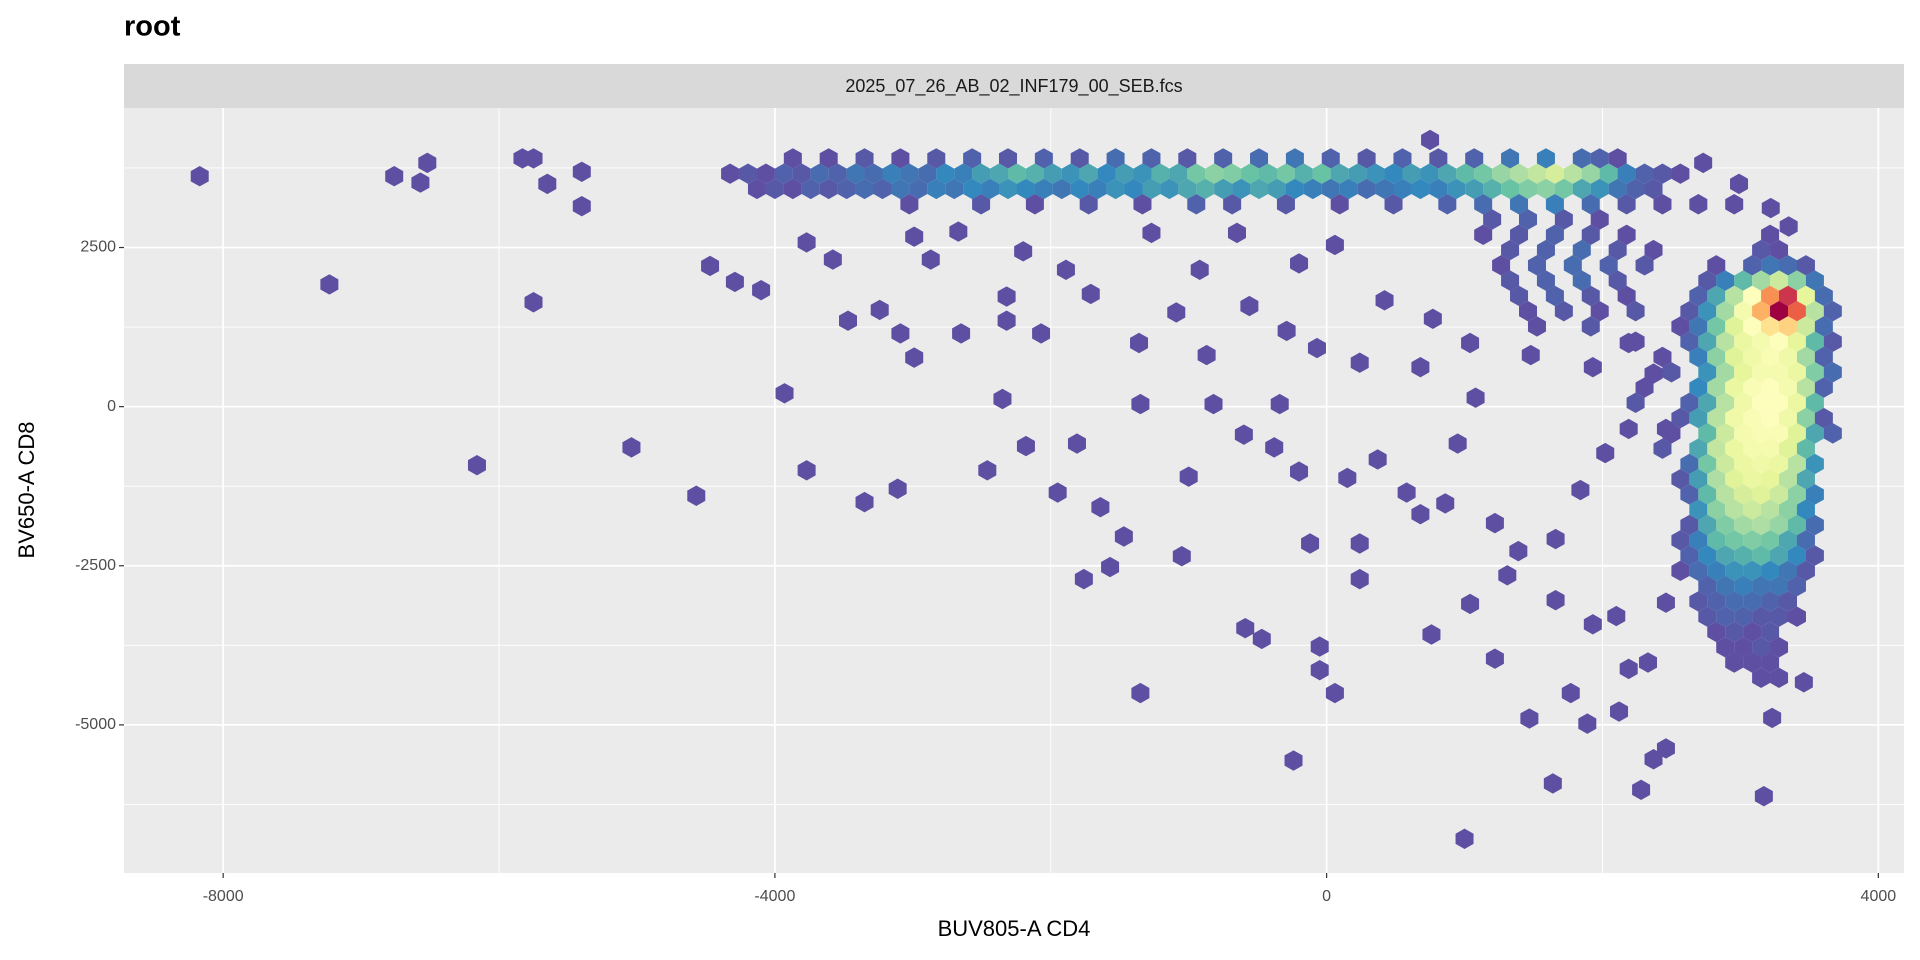 Image resolution: width=1920 pixels, height=960 pixels. Describe the element at coordinates (98, 247) in the screenshot. I see `y-tick-label: 2500` at that location.